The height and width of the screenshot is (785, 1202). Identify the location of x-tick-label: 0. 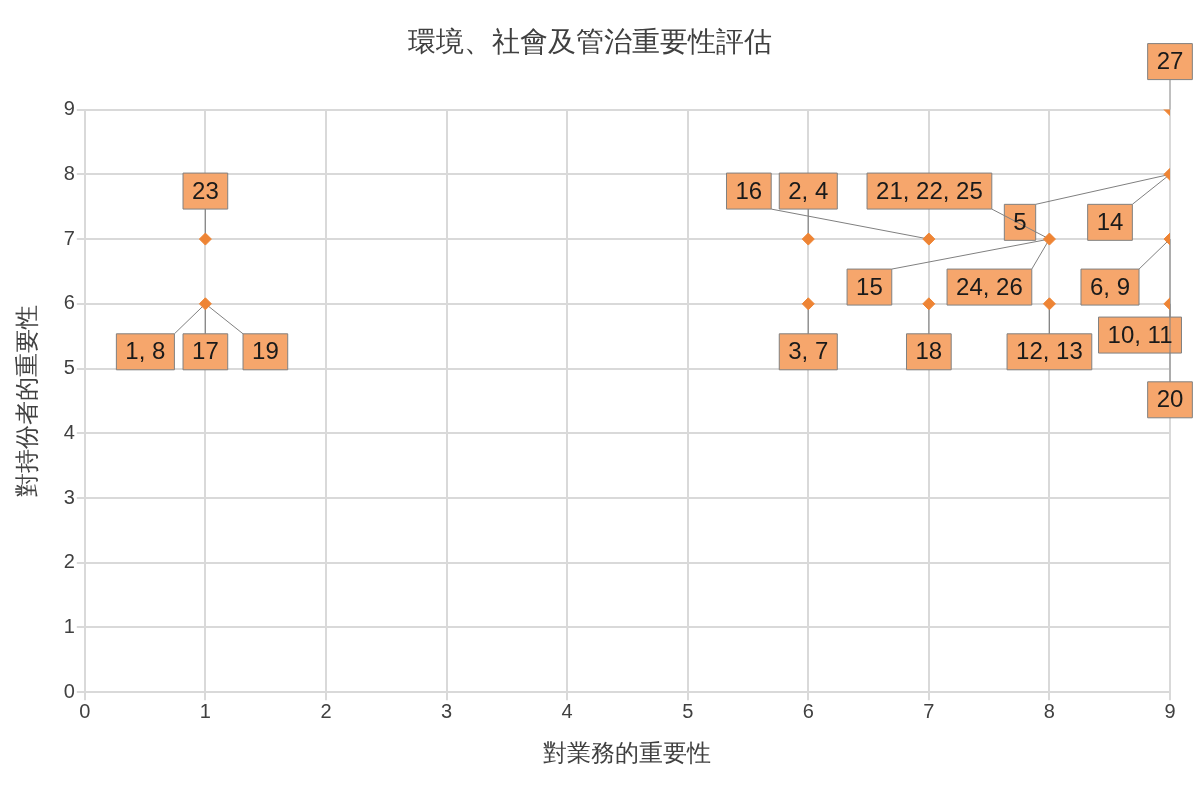
(85, 710).